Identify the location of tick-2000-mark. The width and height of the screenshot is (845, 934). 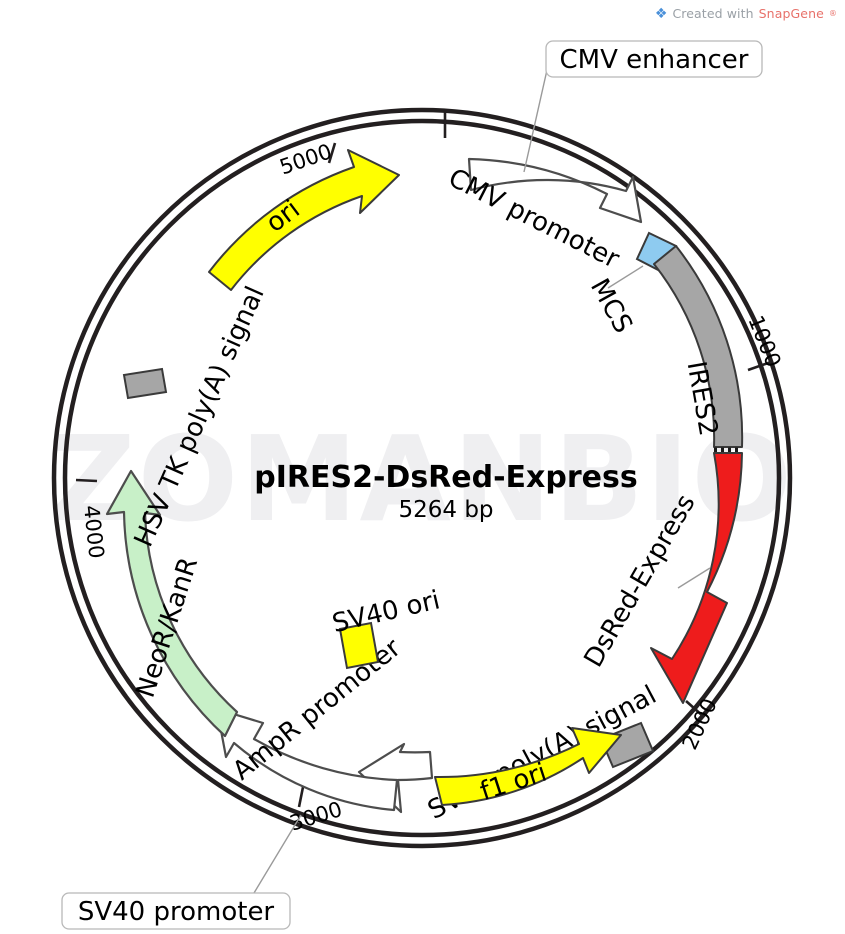
(695, 709).